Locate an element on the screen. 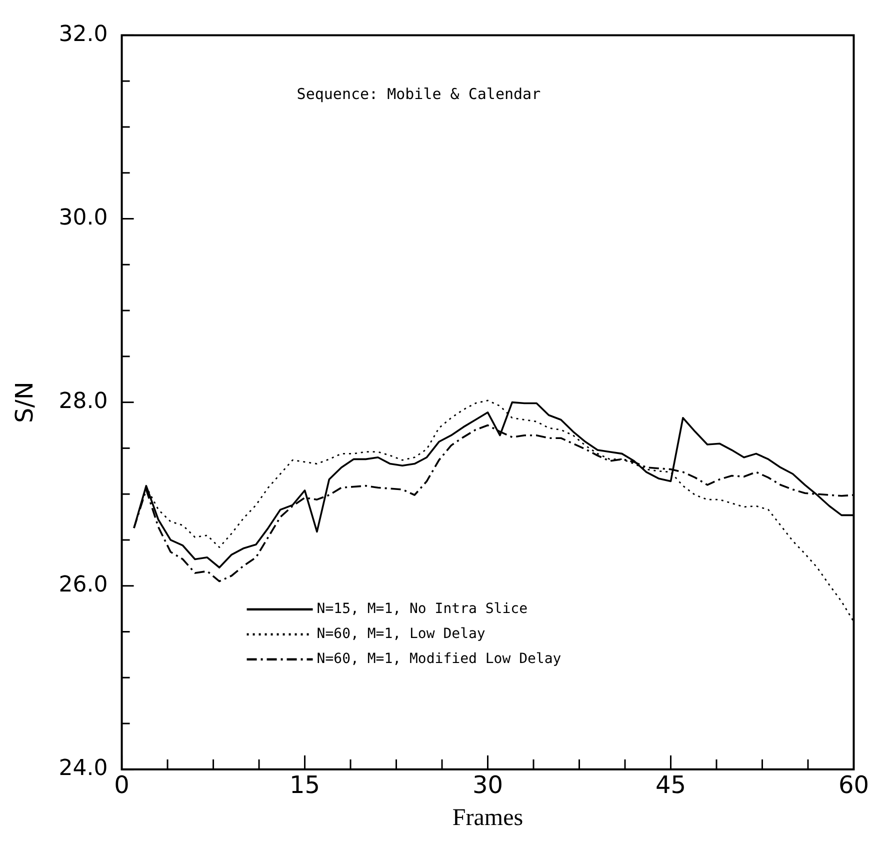  y-tick-label: 30.0 is located at coordinates (83, 217).